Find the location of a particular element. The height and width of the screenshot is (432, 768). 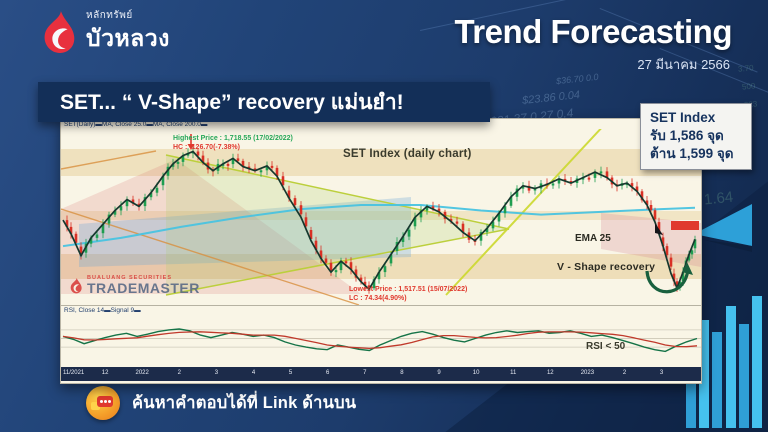

footer-text: ค้นหาคำตอบได้ที่ Link ด้านบน is located at coordinates (244, 403).